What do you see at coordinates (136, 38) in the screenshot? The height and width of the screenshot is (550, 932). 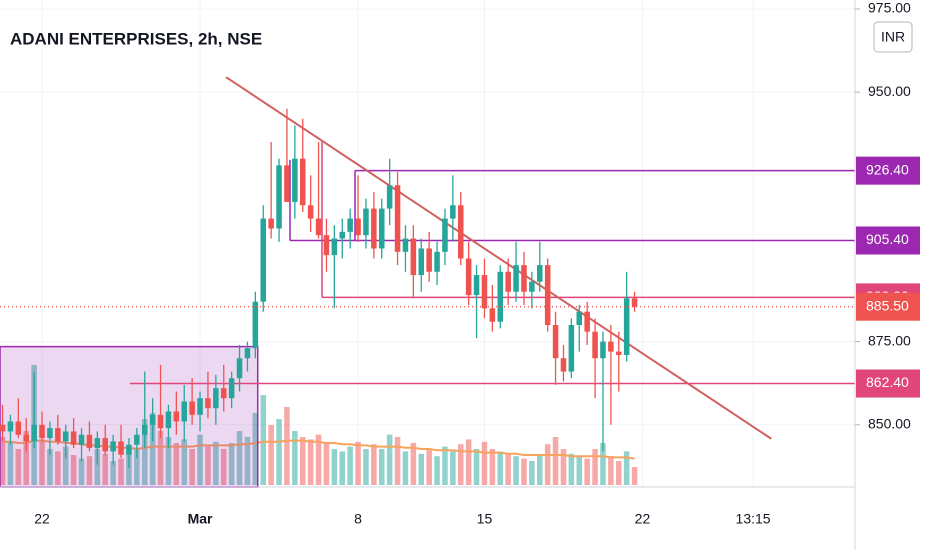 I see `chart-title: ADANI ENTERPRISES, 2h, NSE` at bounding box center [136, 38].